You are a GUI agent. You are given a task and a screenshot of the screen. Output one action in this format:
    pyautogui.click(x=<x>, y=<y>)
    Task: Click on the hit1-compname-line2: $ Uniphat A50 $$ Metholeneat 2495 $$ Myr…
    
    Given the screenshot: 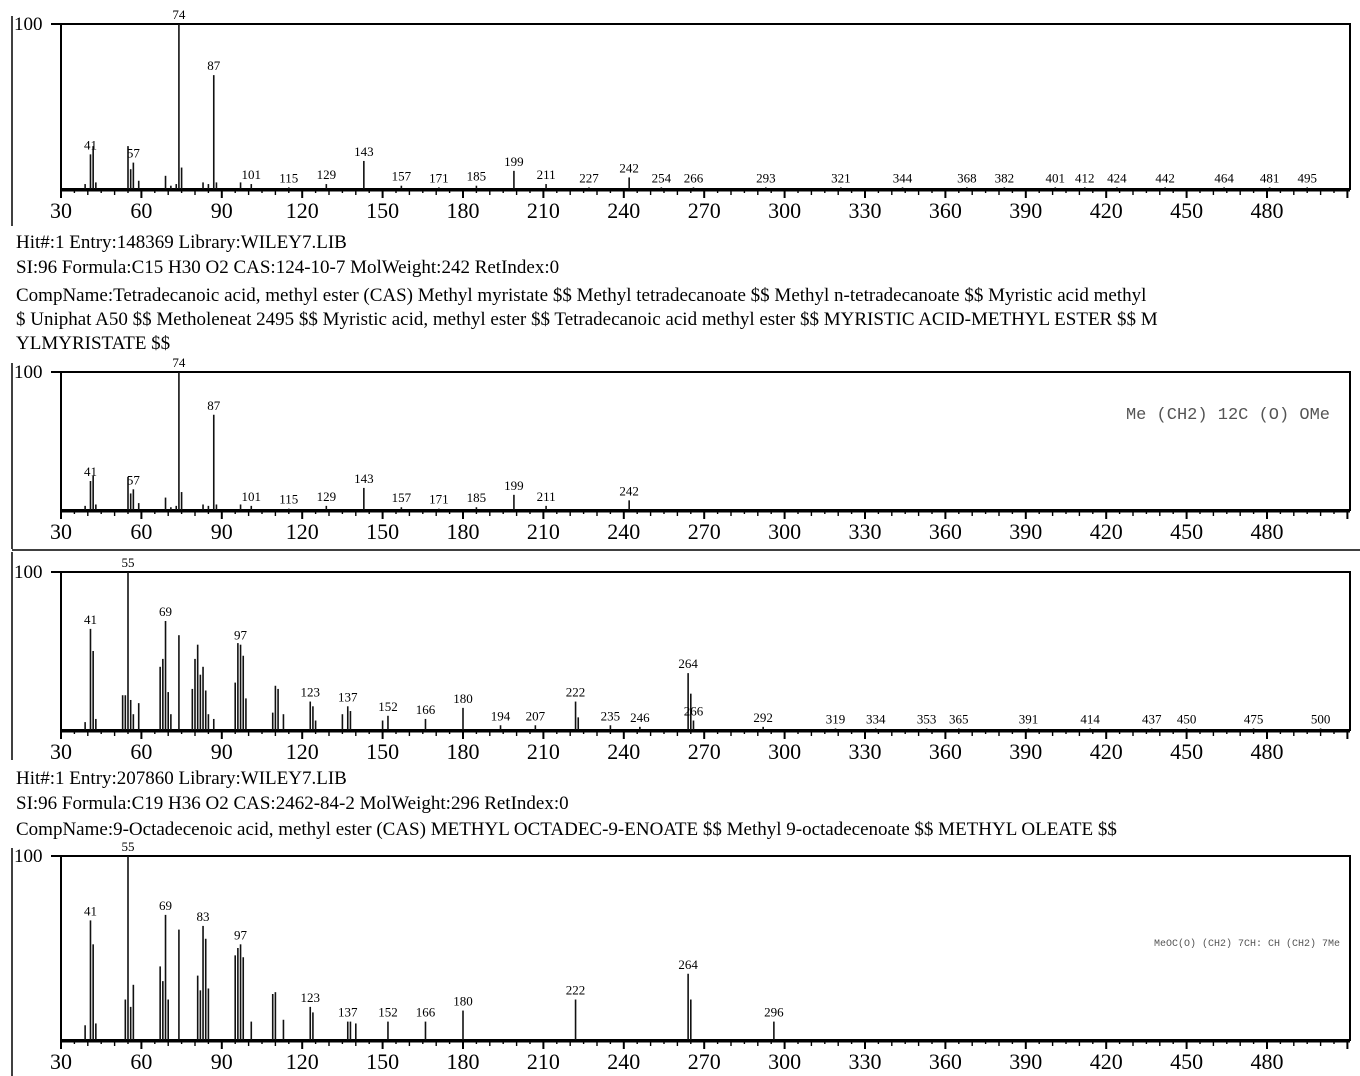 What is the action you would take?
    pyautogui.click(x=587, y=320)
    